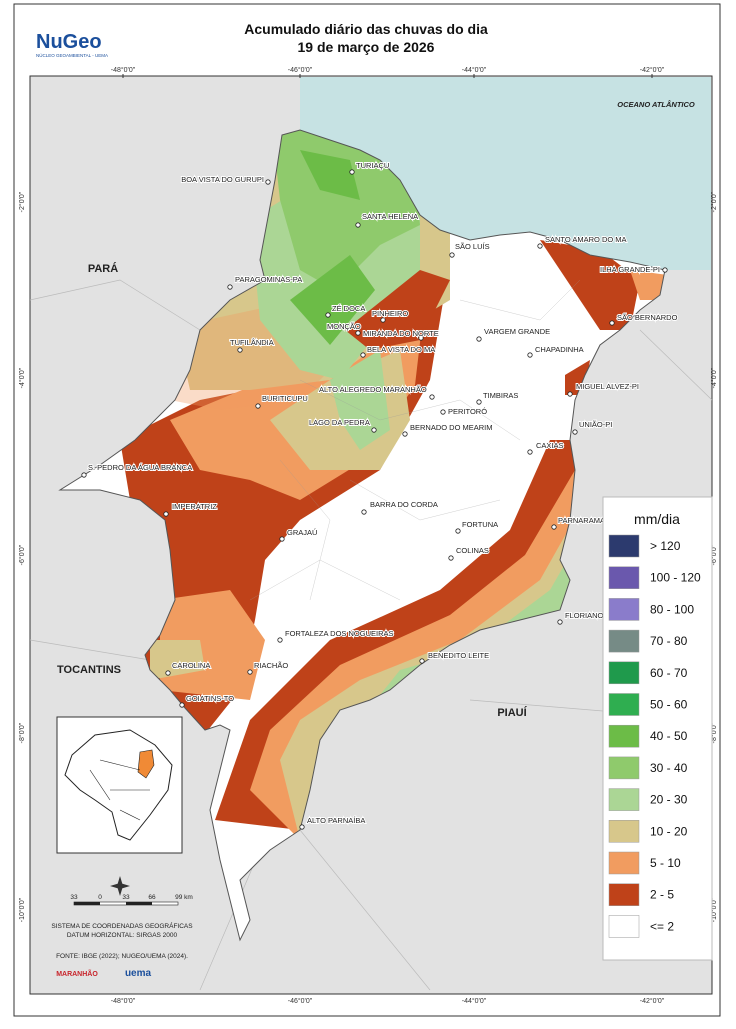 The height and width of the screenshot is (1029, 736). Describe the element at coordinates (210, 698) in the screenshot. I see `city-label: GOIATINS-TO` at that location.